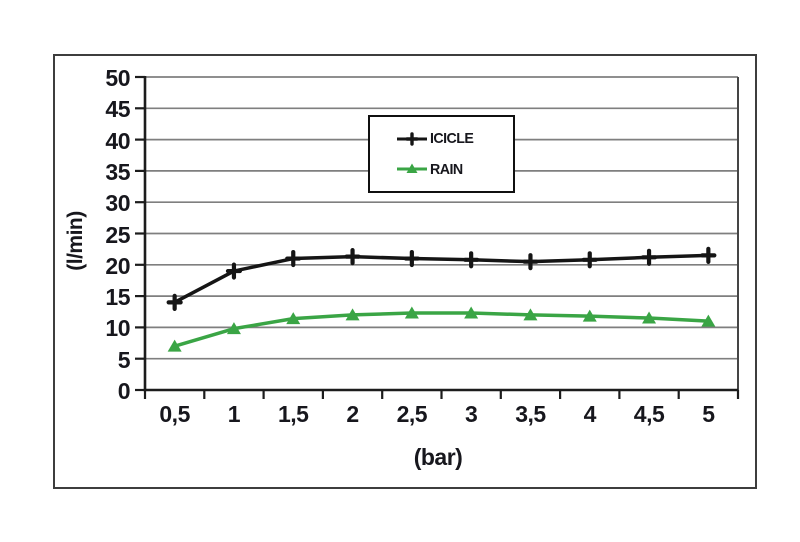 This screenshot has width=800, height=542. What do you see at coordinates (75, 241) in the screenshot?
I see `y-axis-title: (l/min)` at bounding box center [75, 241].